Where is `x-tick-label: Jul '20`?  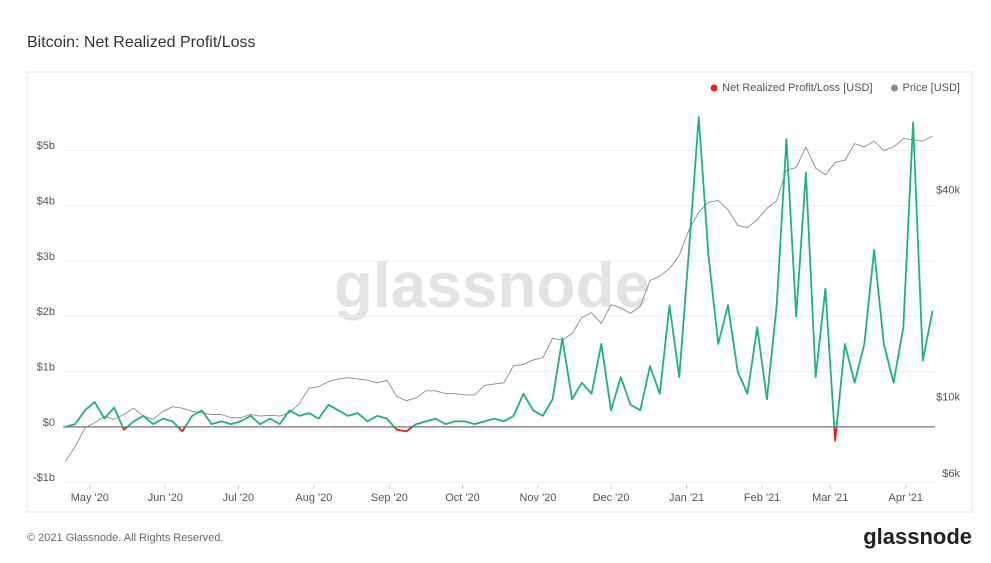
x-tick-label: Jul '20 is located at coordinates (238, 498).